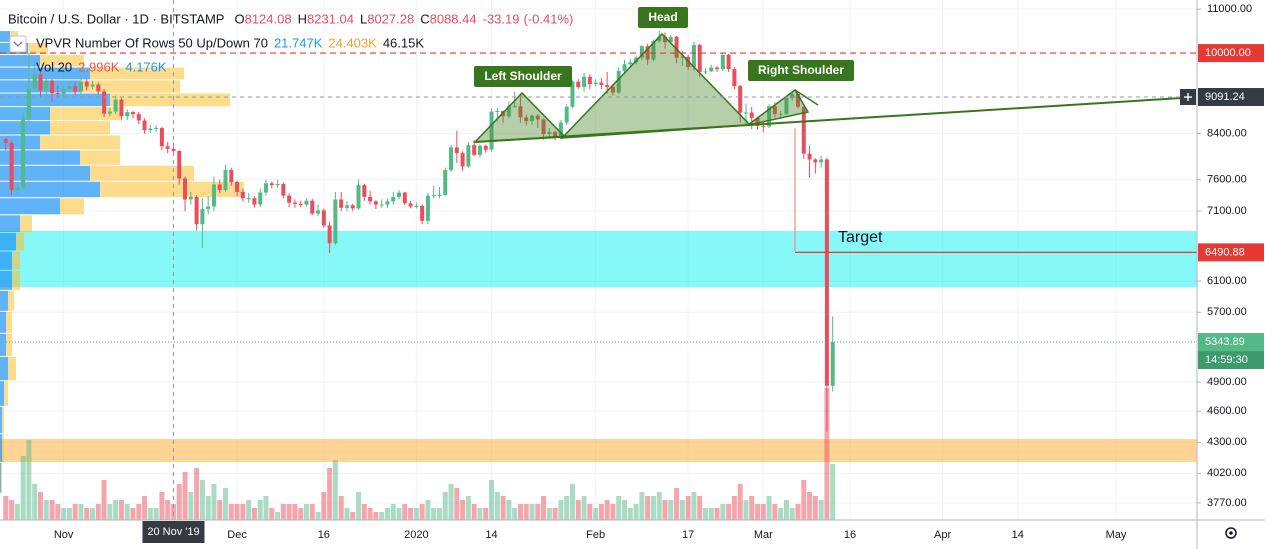  Describe the element at coordinates (1227, 211) in the screenshot. I see `y-tick-label: 7100.00` at that location.